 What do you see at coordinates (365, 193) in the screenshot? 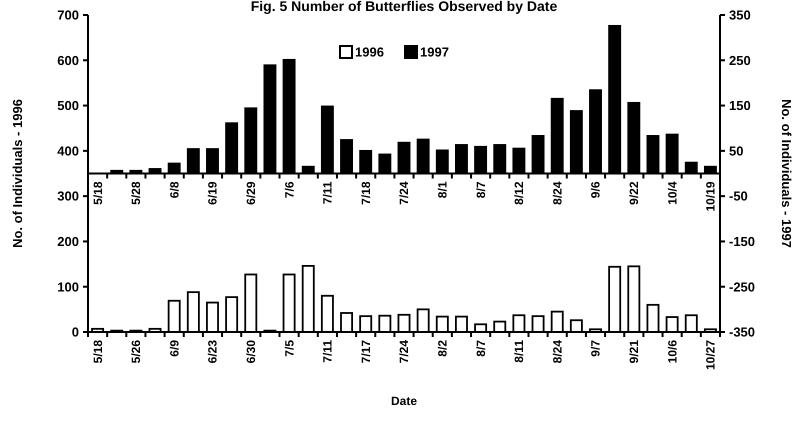
I see `x-tick-label: 7/18` at bounding box center [365, 193].